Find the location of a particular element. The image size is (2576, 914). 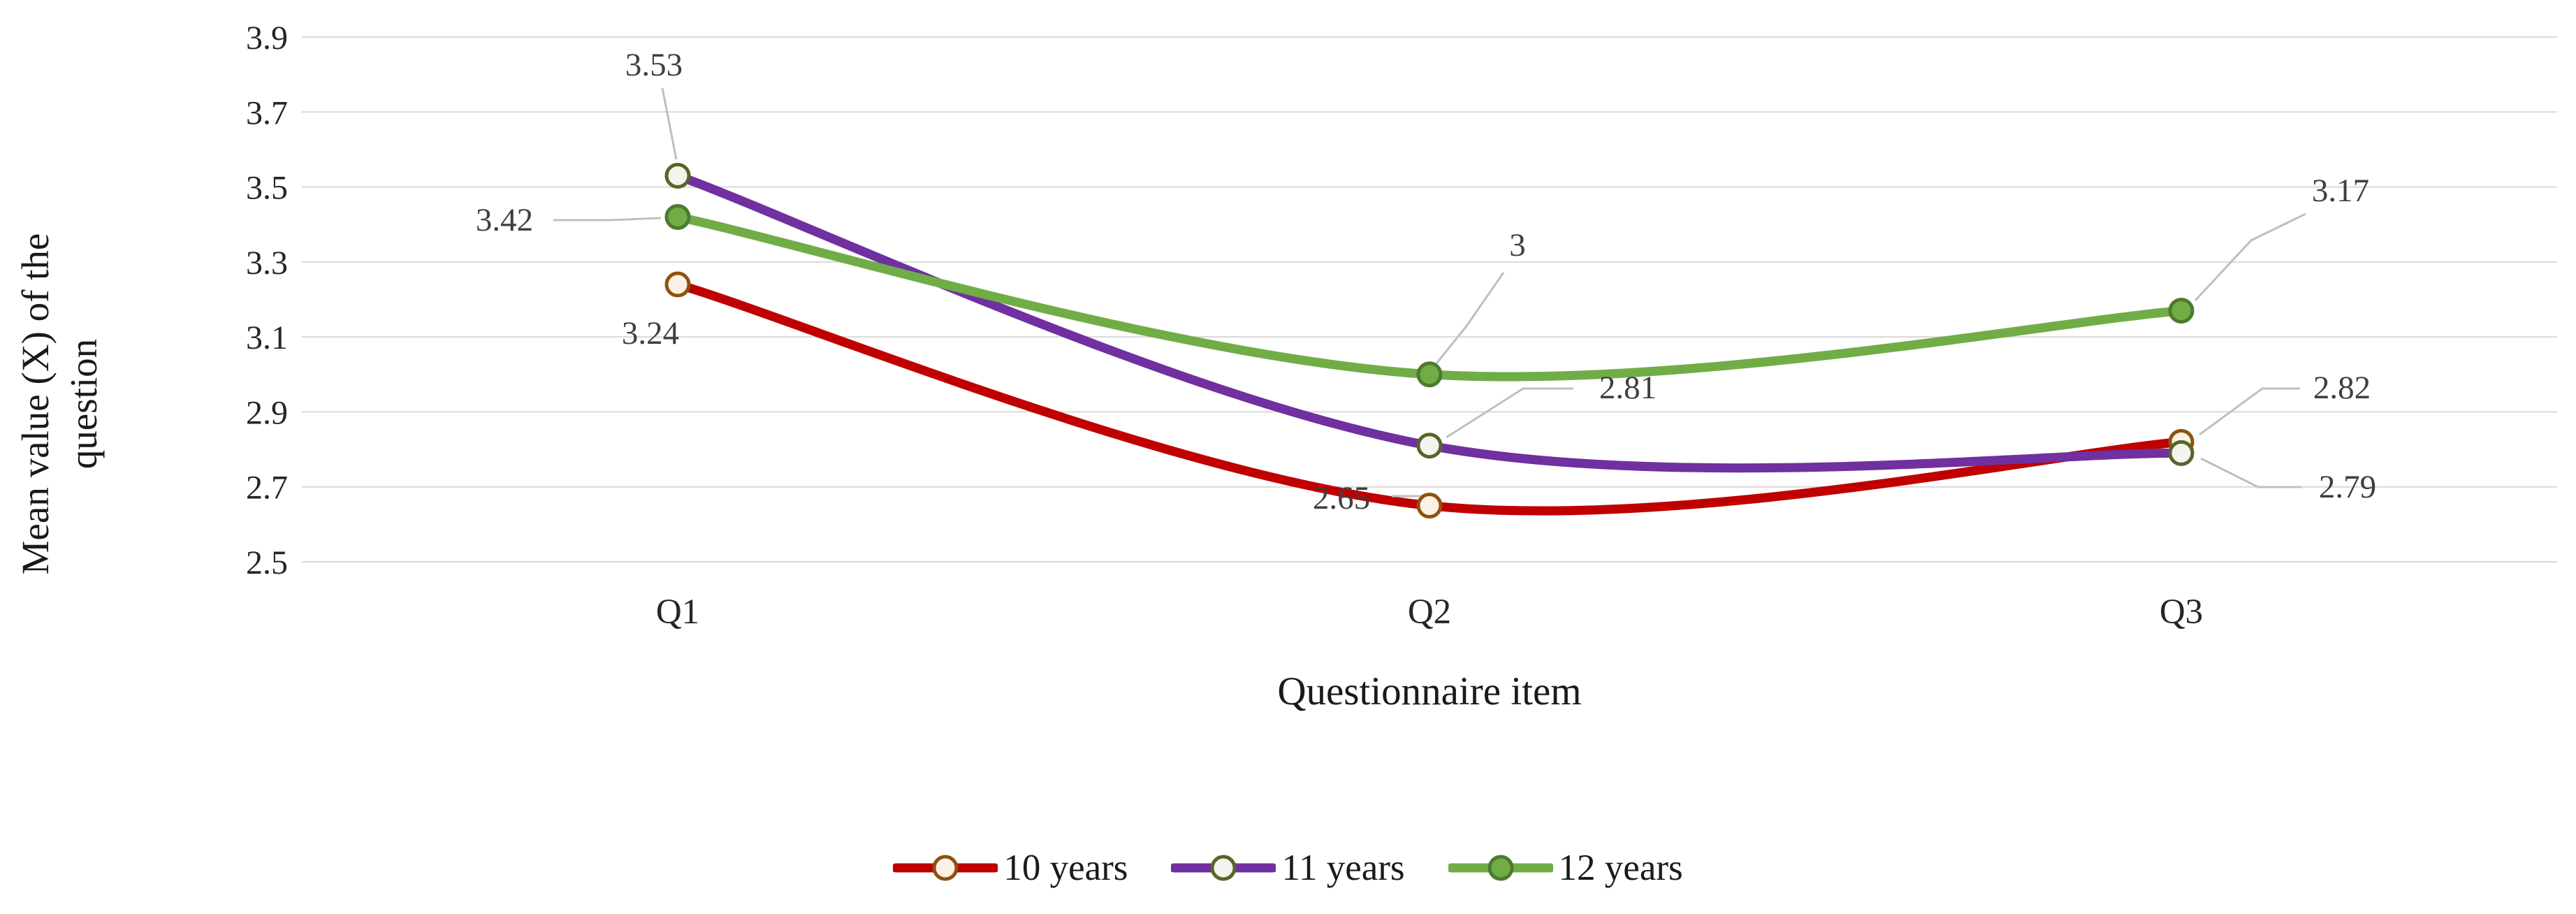

y-axis-tick-label: 3.5 is located at coordinates (267, 188).